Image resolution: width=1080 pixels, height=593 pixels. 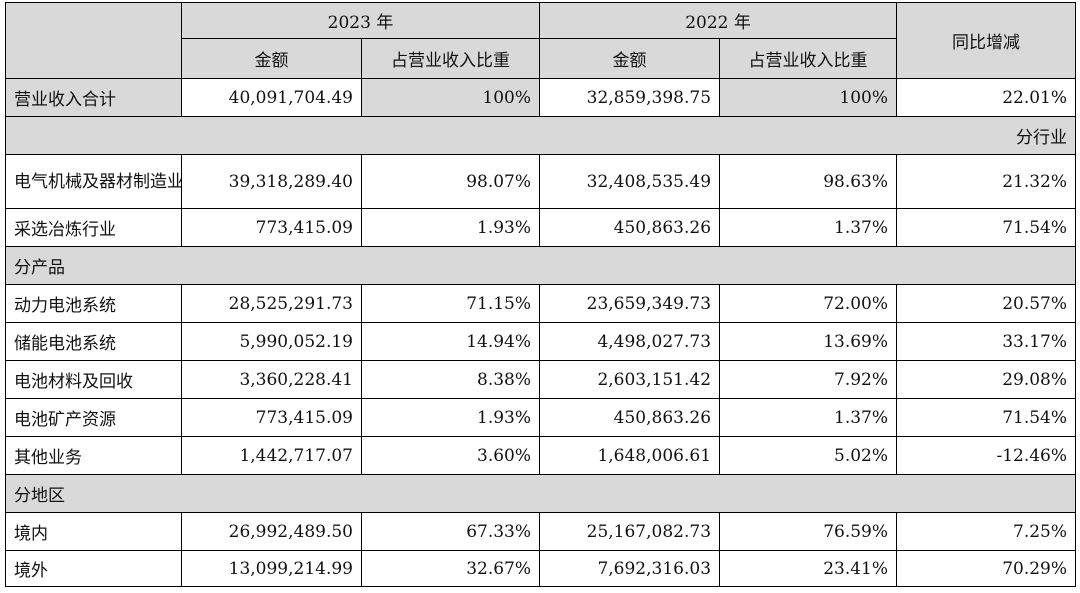 What do you see at coordinates (271, 379) in the screenshot?
I see `cell-amount-2023: 3,360,228.41` at bounding box center [271, 379].